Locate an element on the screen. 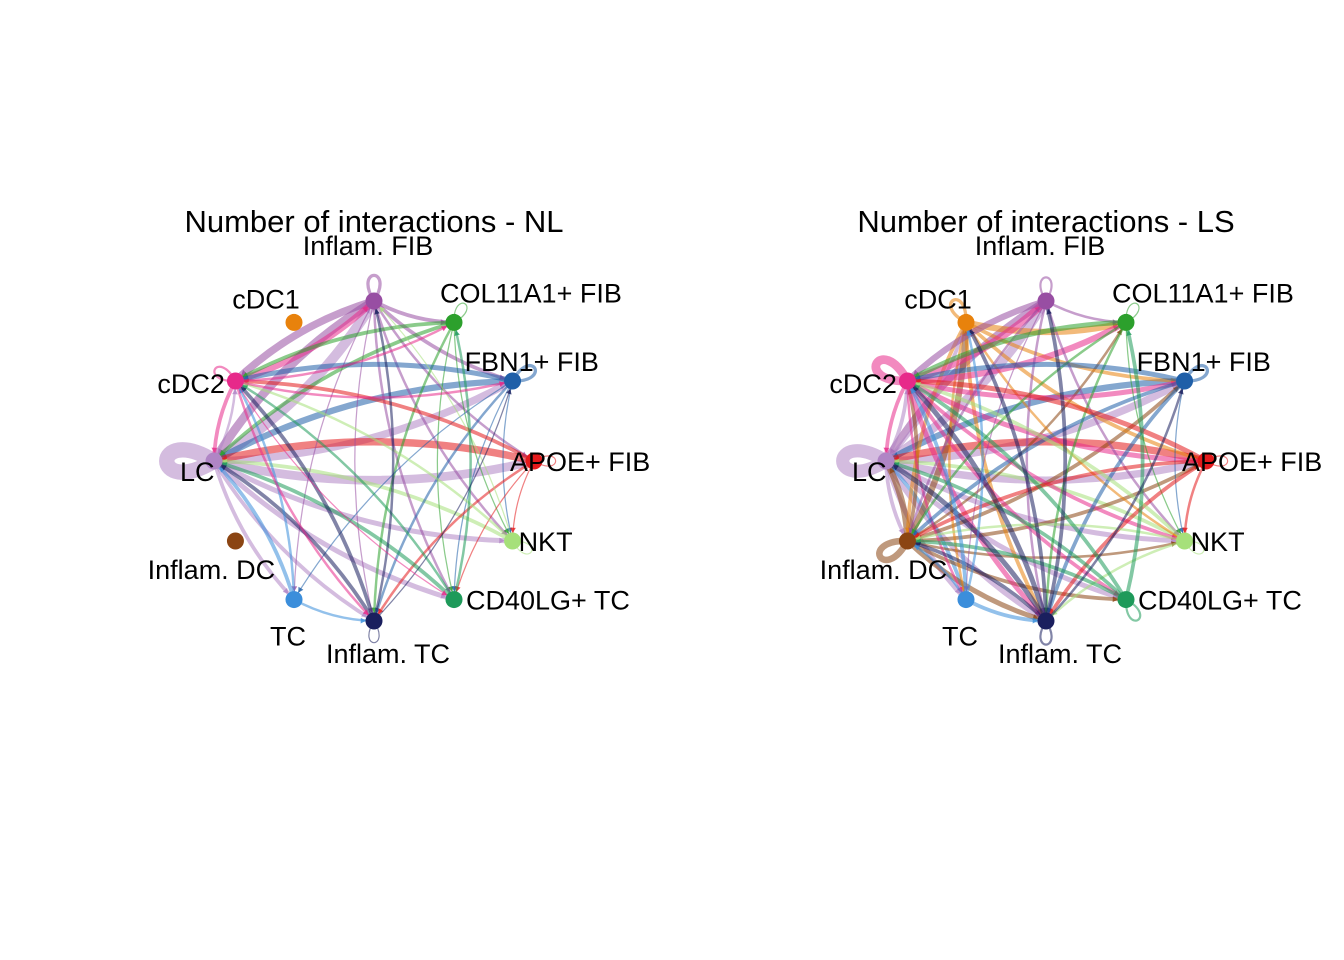 The height and width of the screenshot is (960, 1344). self-loop-nkt is located at coordinates (522, 547).